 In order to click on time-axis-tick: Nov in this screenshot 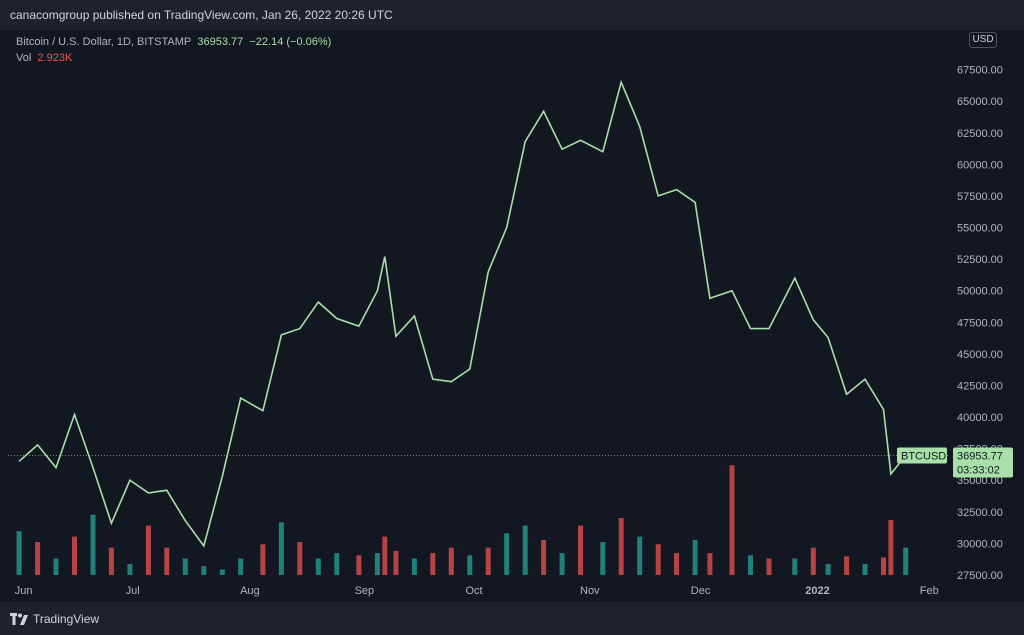, I will do `click(590, 591)`.